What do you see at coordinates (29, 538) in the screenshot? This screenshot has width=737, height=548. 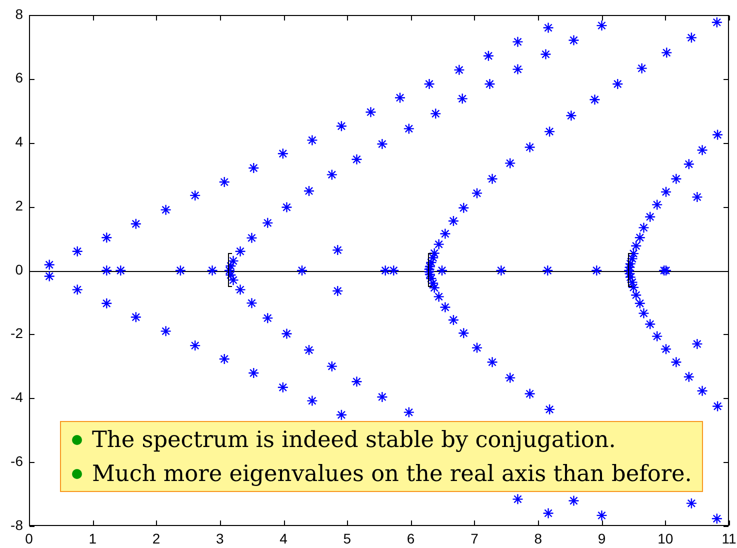 I see `x-tick-label: 0` at bounding box center [29, 538].